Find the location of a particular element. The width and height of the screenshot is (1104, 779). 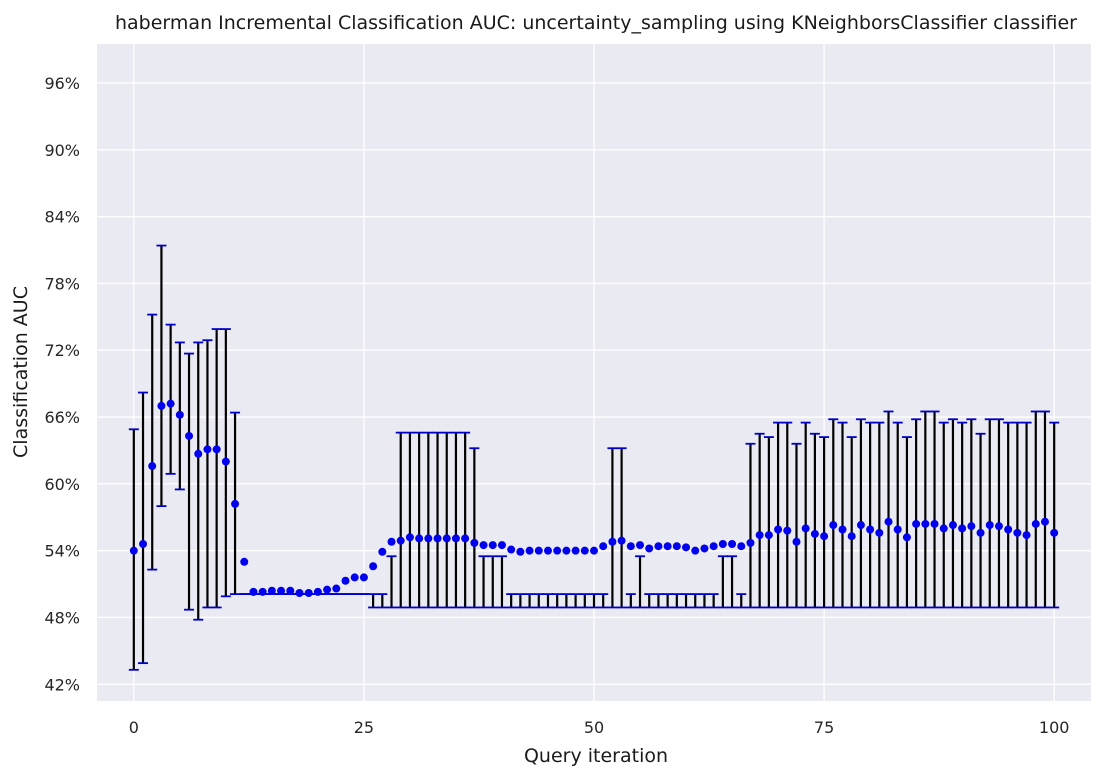

x-tick-label: 0 is located at coordinates (134, 727).